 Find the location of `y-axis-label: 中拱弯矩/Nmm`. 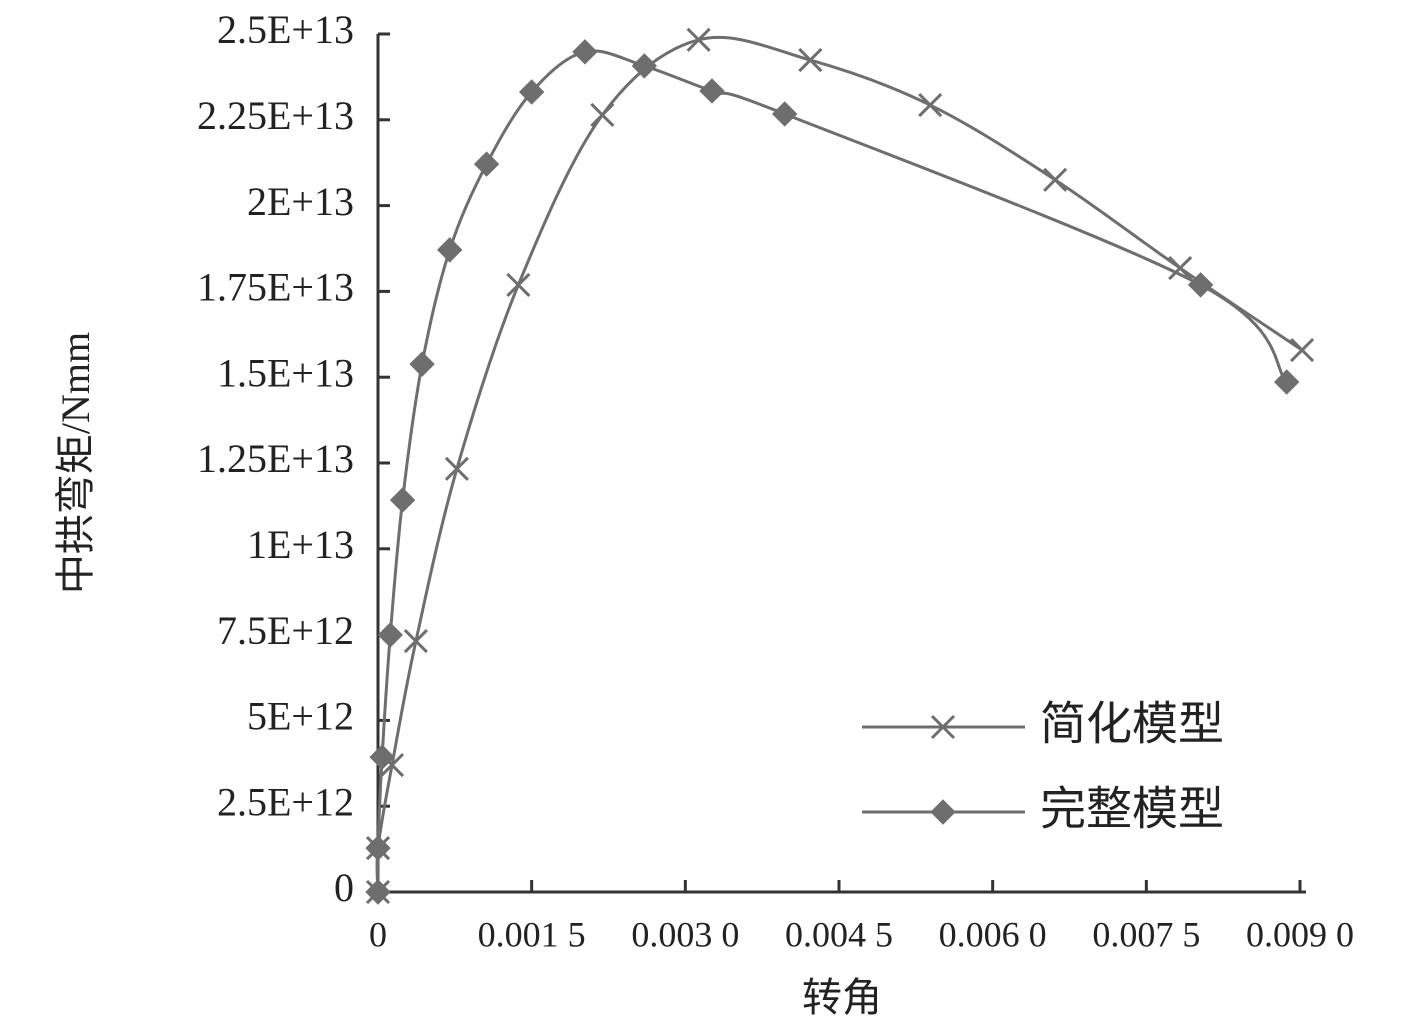

y-axis-label: 中拱弯矩/Nmm is located at coordinates (75, 463).